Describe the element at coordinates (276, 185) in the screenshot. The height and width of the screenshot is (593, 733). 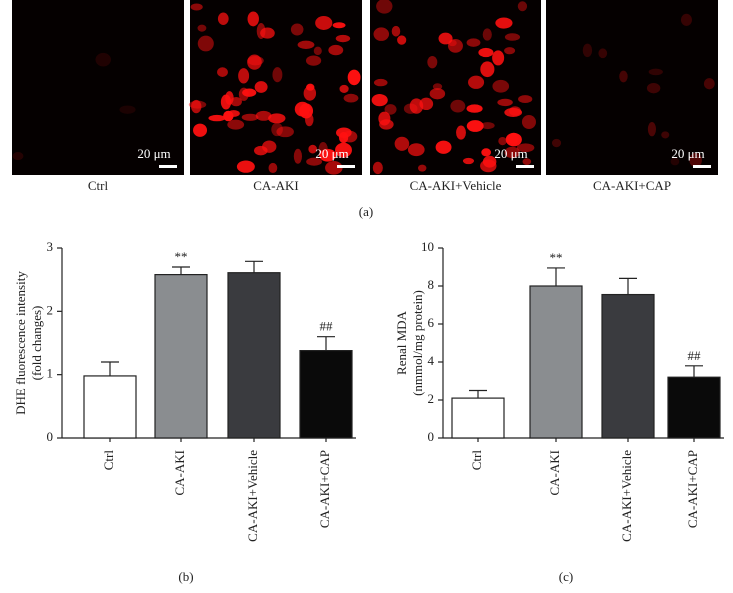
I see `image-label: CA-AKI` at that location.